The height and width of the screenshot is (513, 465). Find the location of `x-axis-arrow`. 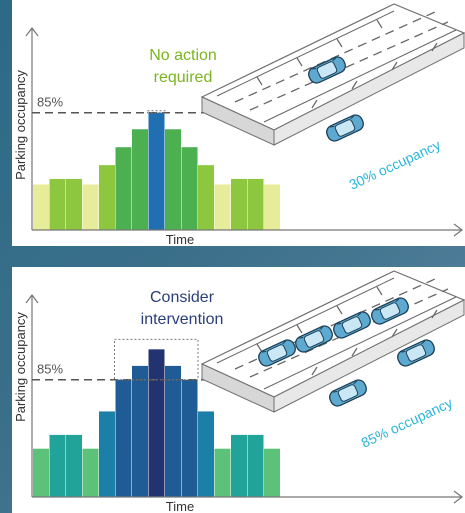

x-axis-arrow is located at coordinates (458, 497).